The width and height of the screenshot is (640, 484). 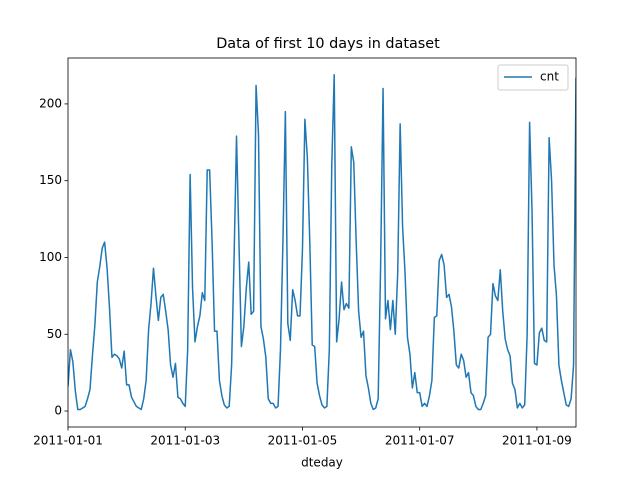 I want to click on y-tick-label: 150, so click(x=50, y=180).